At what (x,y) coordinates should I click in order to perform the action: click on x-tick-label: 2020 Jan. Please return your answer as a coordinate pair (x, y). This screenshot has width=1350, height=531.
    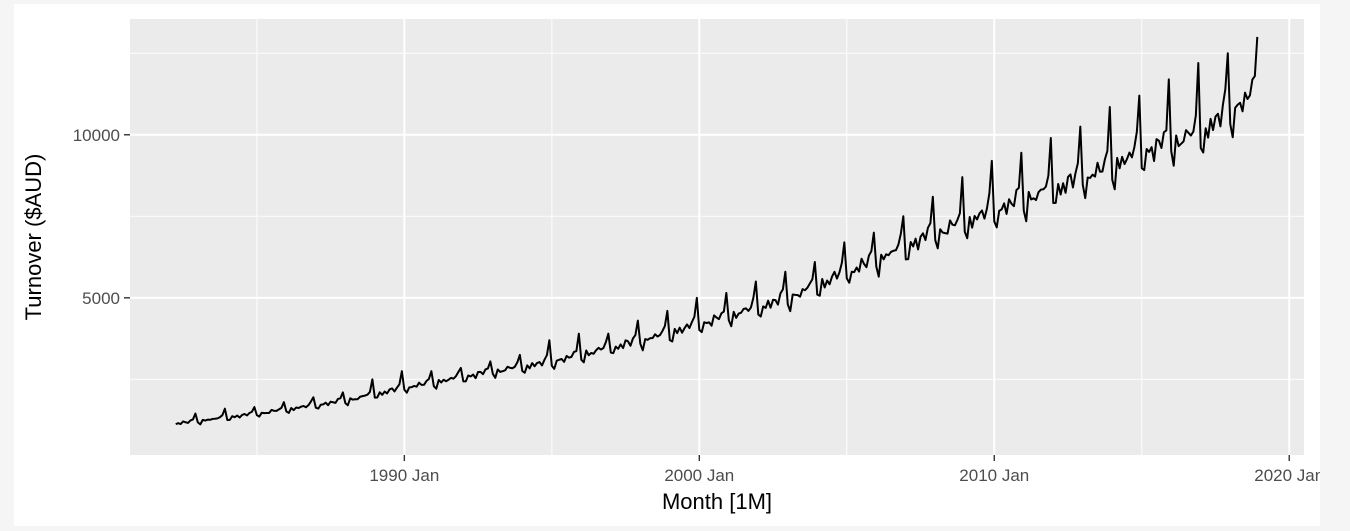
    Looking at the image, I should click on (1287, 475).